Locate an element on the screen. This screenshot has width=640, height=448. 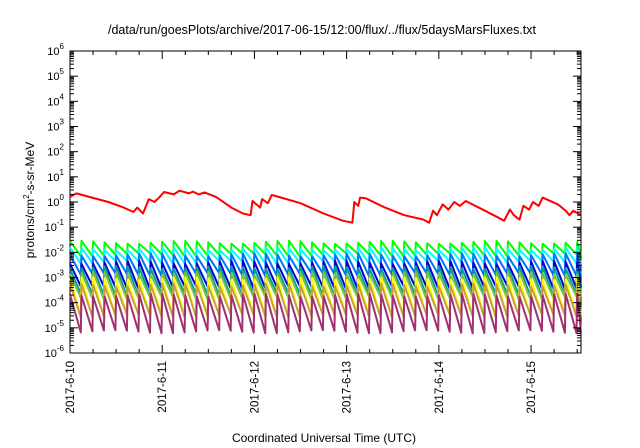
y-axis-label: protons/cm2-s-sr-MeV is located at coordinates (29, 200).